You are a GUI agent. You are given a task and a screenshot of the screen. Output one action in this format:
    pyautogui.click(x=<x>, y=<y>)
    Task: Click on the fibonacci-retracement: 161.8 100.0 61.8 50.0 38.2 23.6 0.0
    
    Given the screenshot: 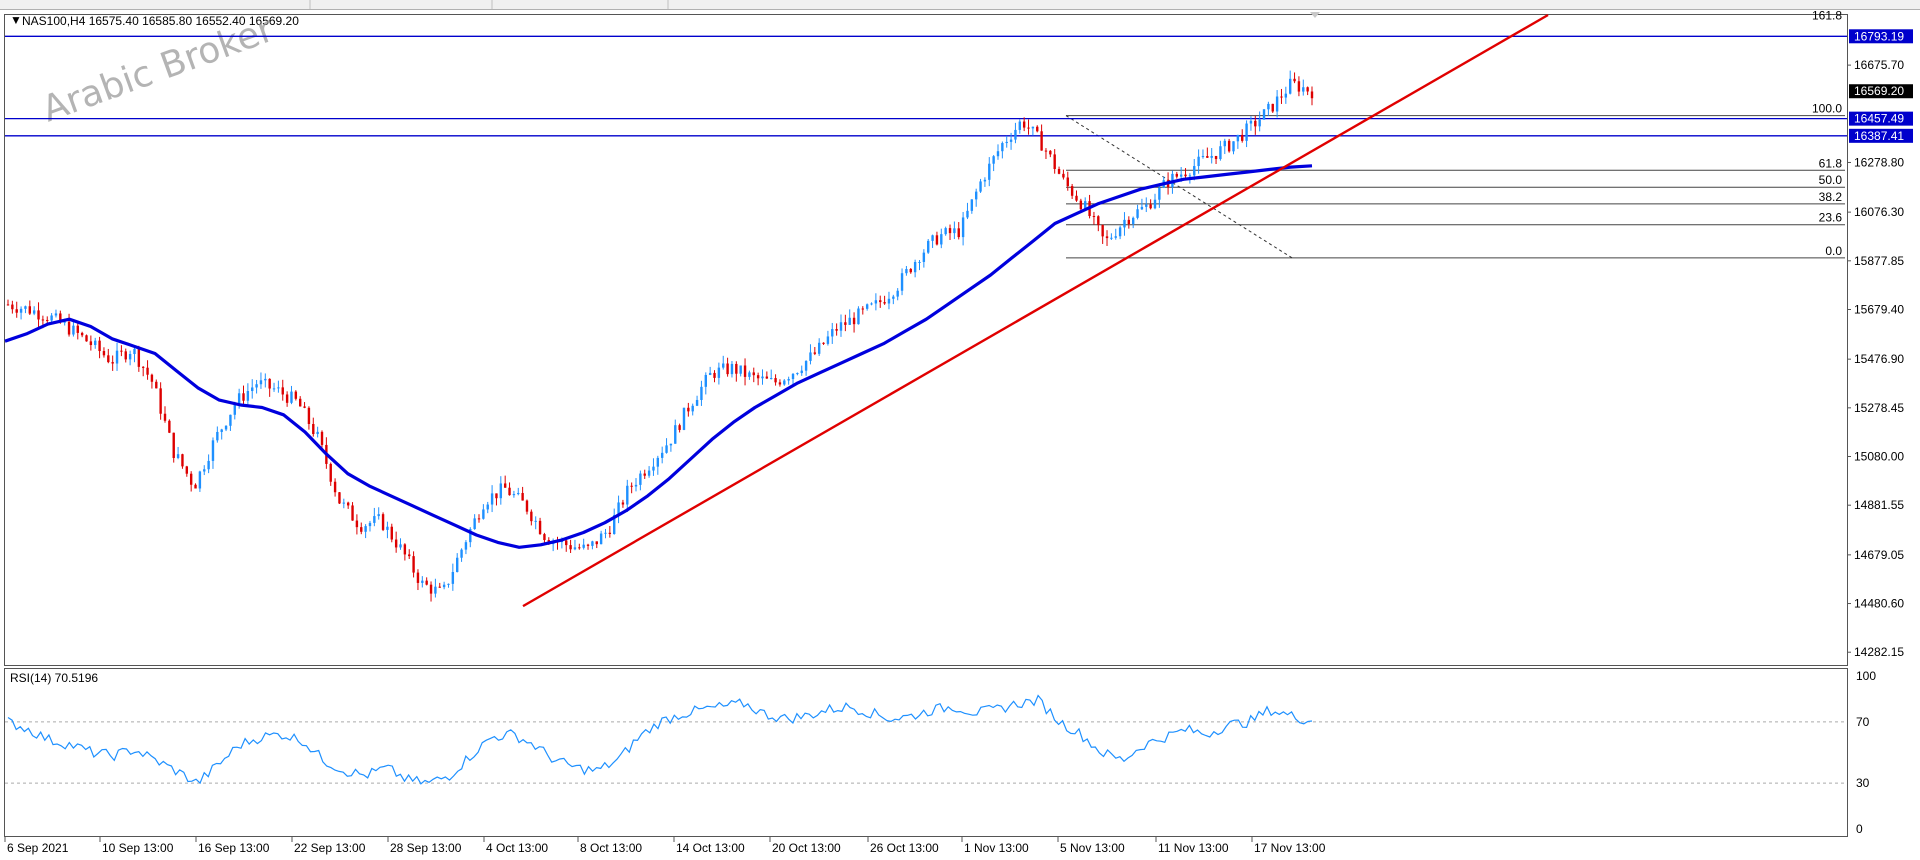 What is the action you would take?
    pyautogui.click(x=1455, y=133)
    